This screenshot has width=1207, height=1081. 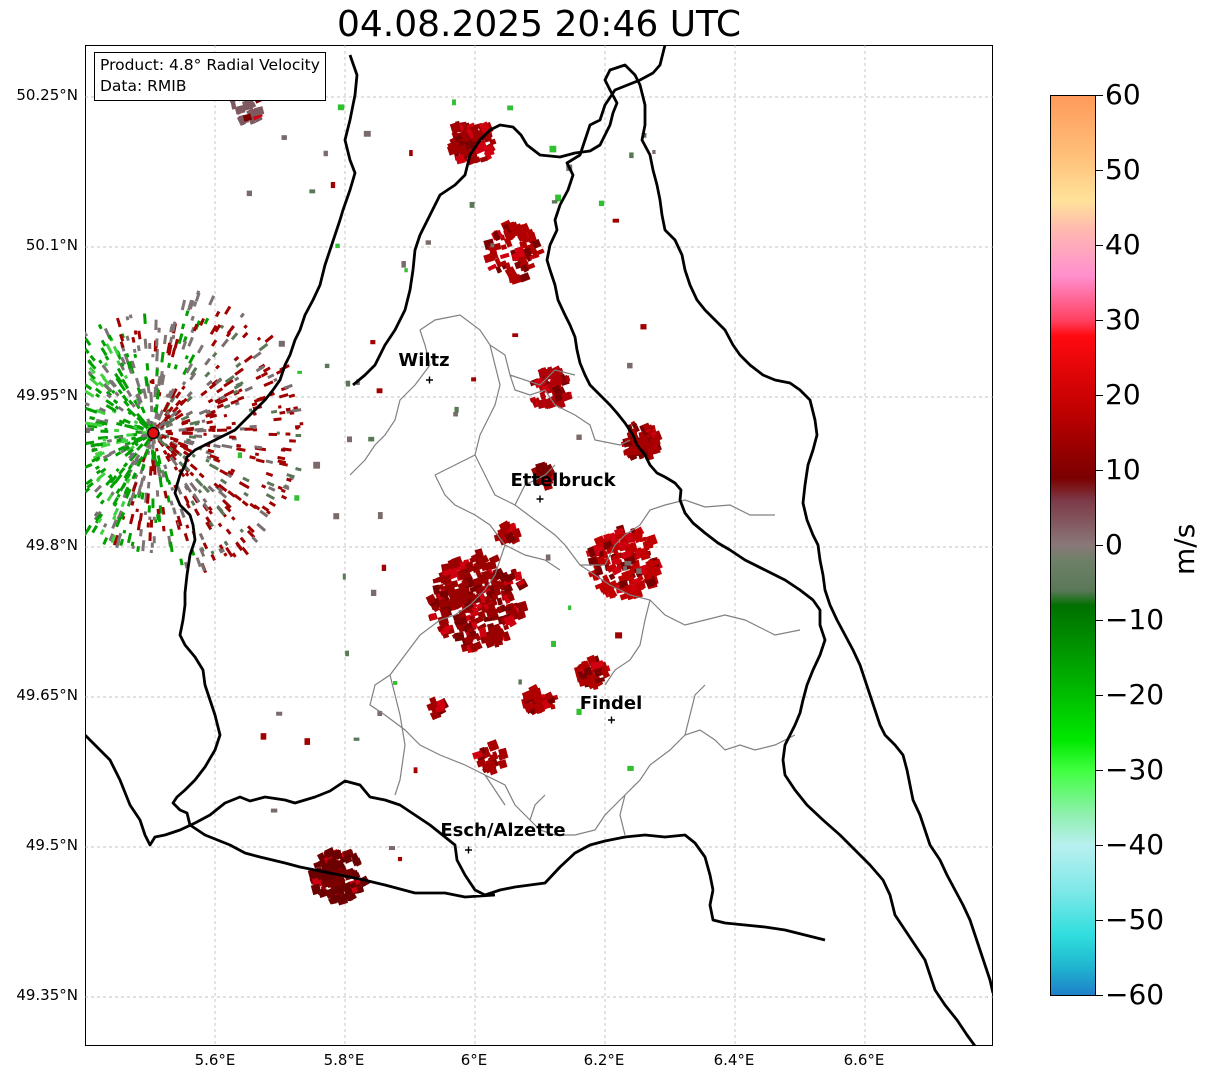 What do you see at coordinates (468, 850) in the screenshot?
I see `city-marker` at bounding box center [468, 850].